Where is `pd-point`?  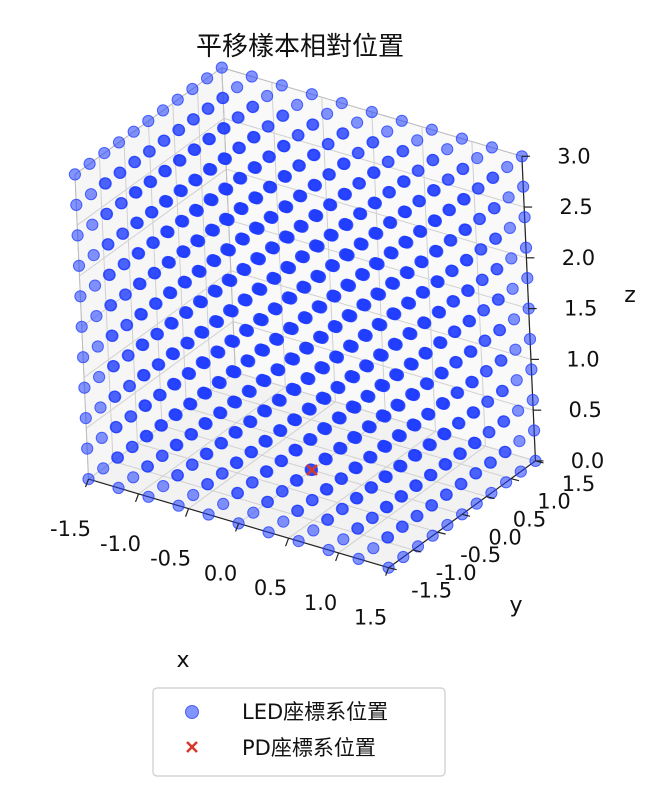
pd-point is located at coordinates (312, 470).